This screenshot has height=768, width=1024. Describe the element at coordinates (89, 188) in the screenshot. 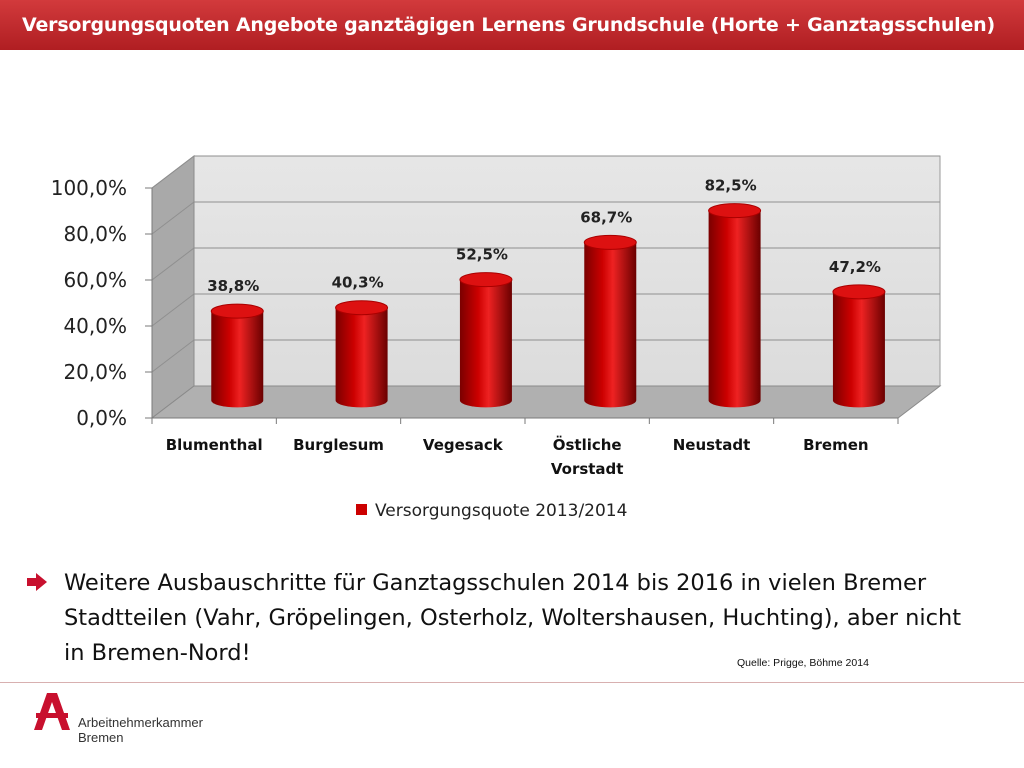

I see `y-tick-label: 100,0%` at that location.